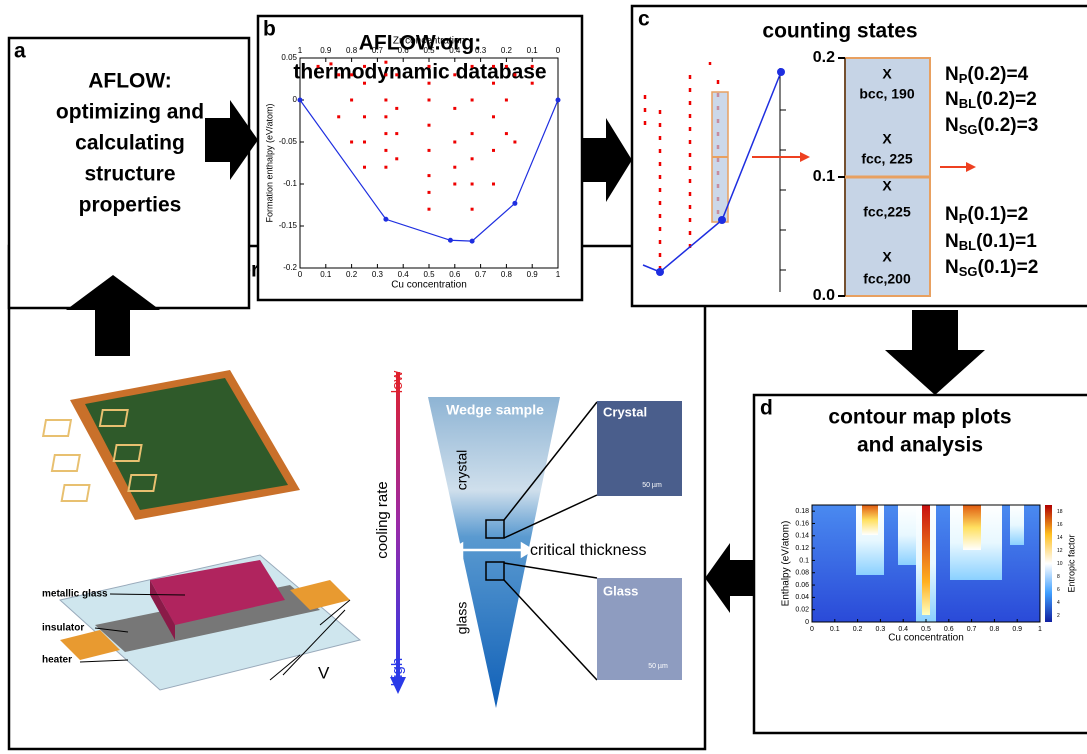 This screenshot has width=1087, height=754. I want to click on x2-tick-label: 0.1, so click(533, 50).